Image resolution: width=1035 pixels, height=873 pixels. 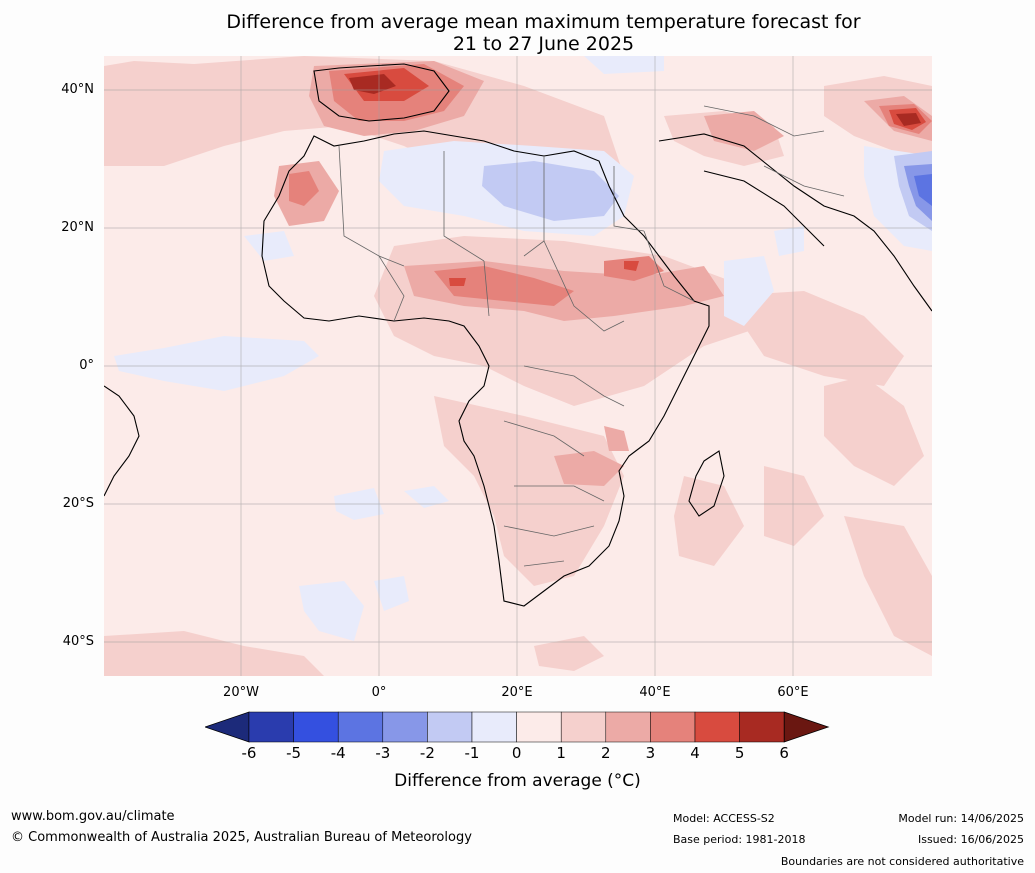 What do you see at coordinates (379, 692) in the screenshot?
I see `lon-label-0: 0°` at bounding box center [379, 692].